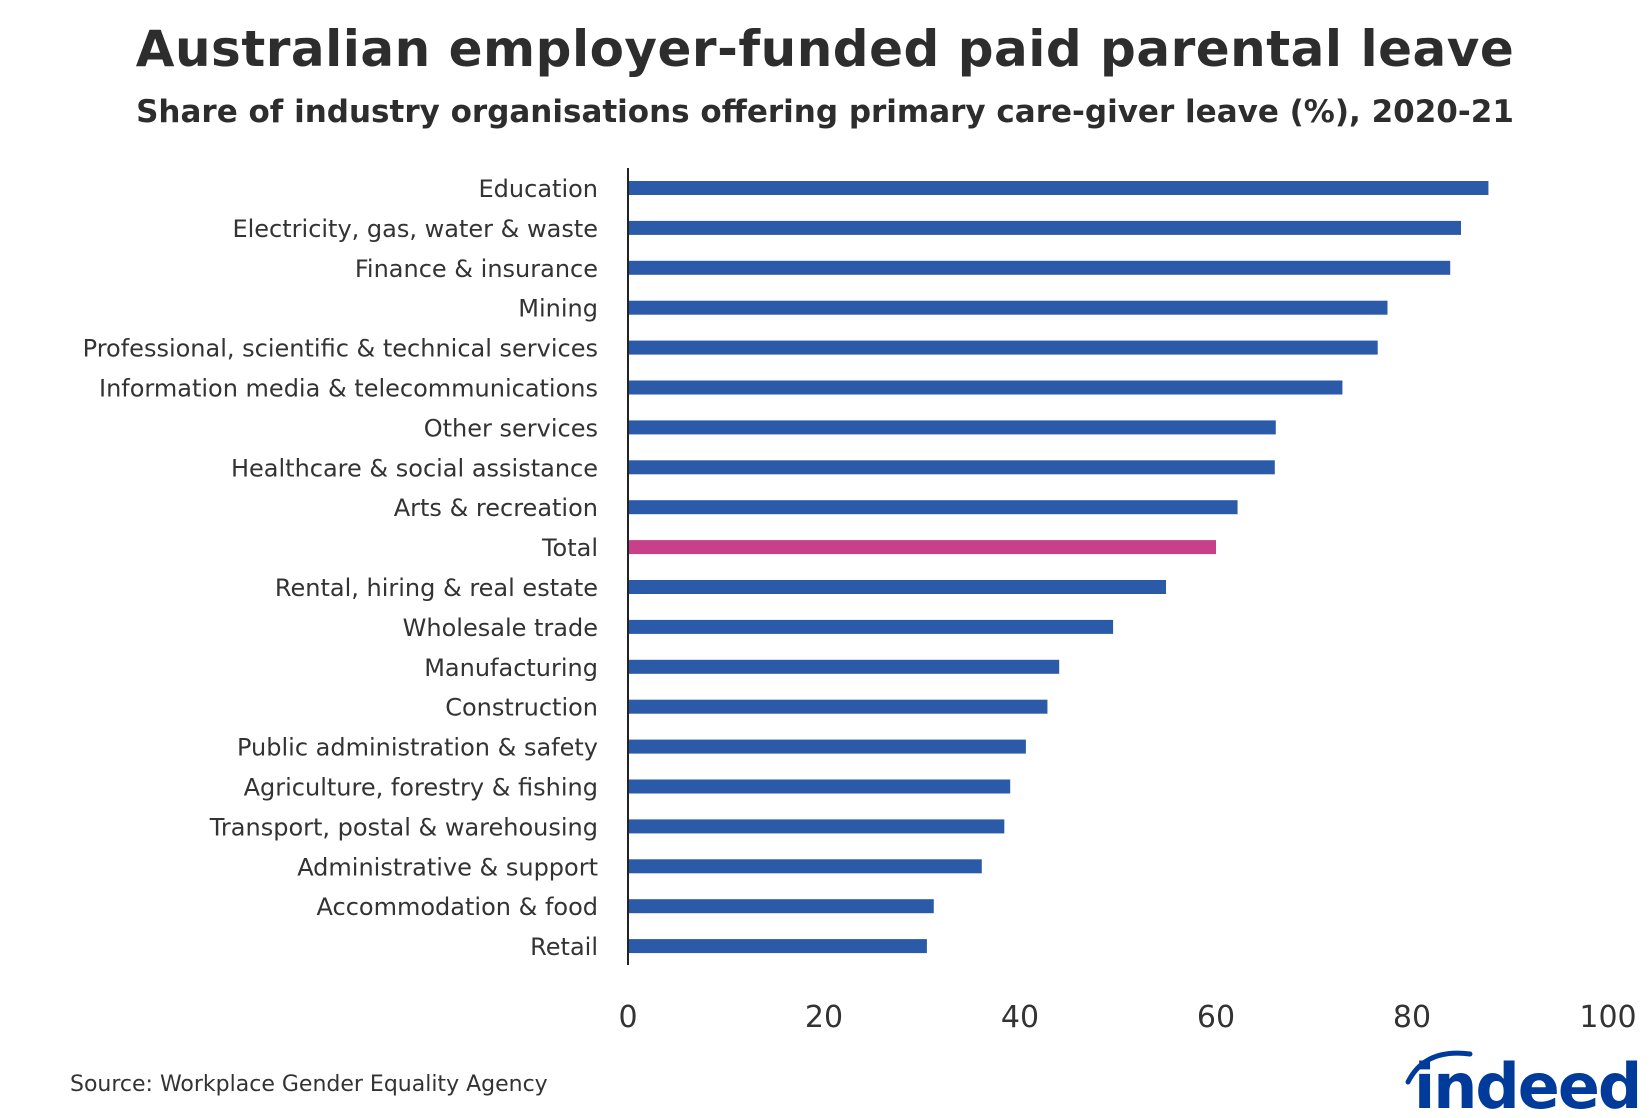 The image size is (1650, 1118). What do you see at coordinates (447, 867) in the screenshot?
I see `category-label: Administrative & support` at bounding box center [447, 867].